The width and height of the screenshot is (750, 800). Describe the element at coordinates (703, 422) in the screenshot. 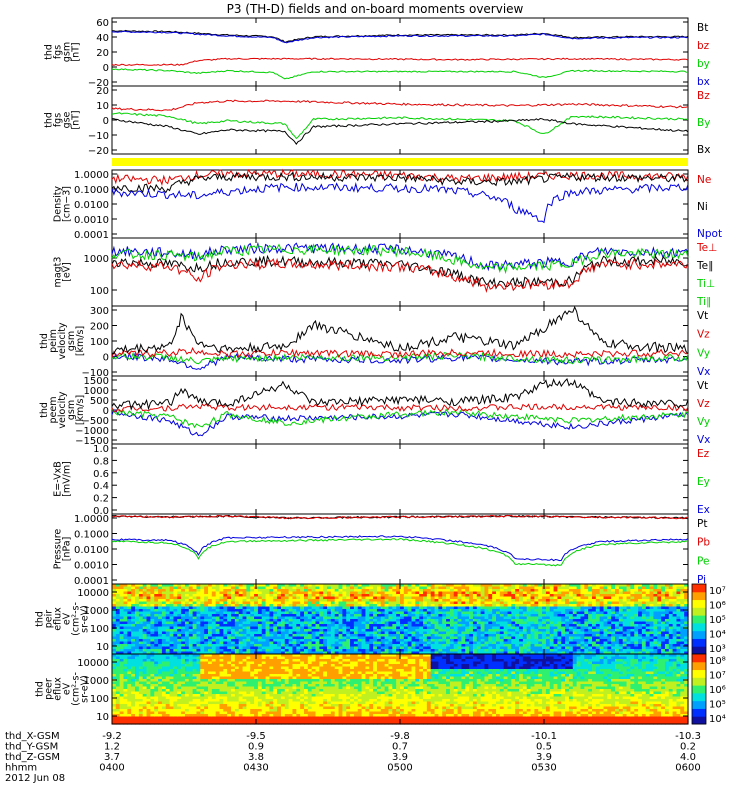

I see `legend-Vy: Vy` at that location.